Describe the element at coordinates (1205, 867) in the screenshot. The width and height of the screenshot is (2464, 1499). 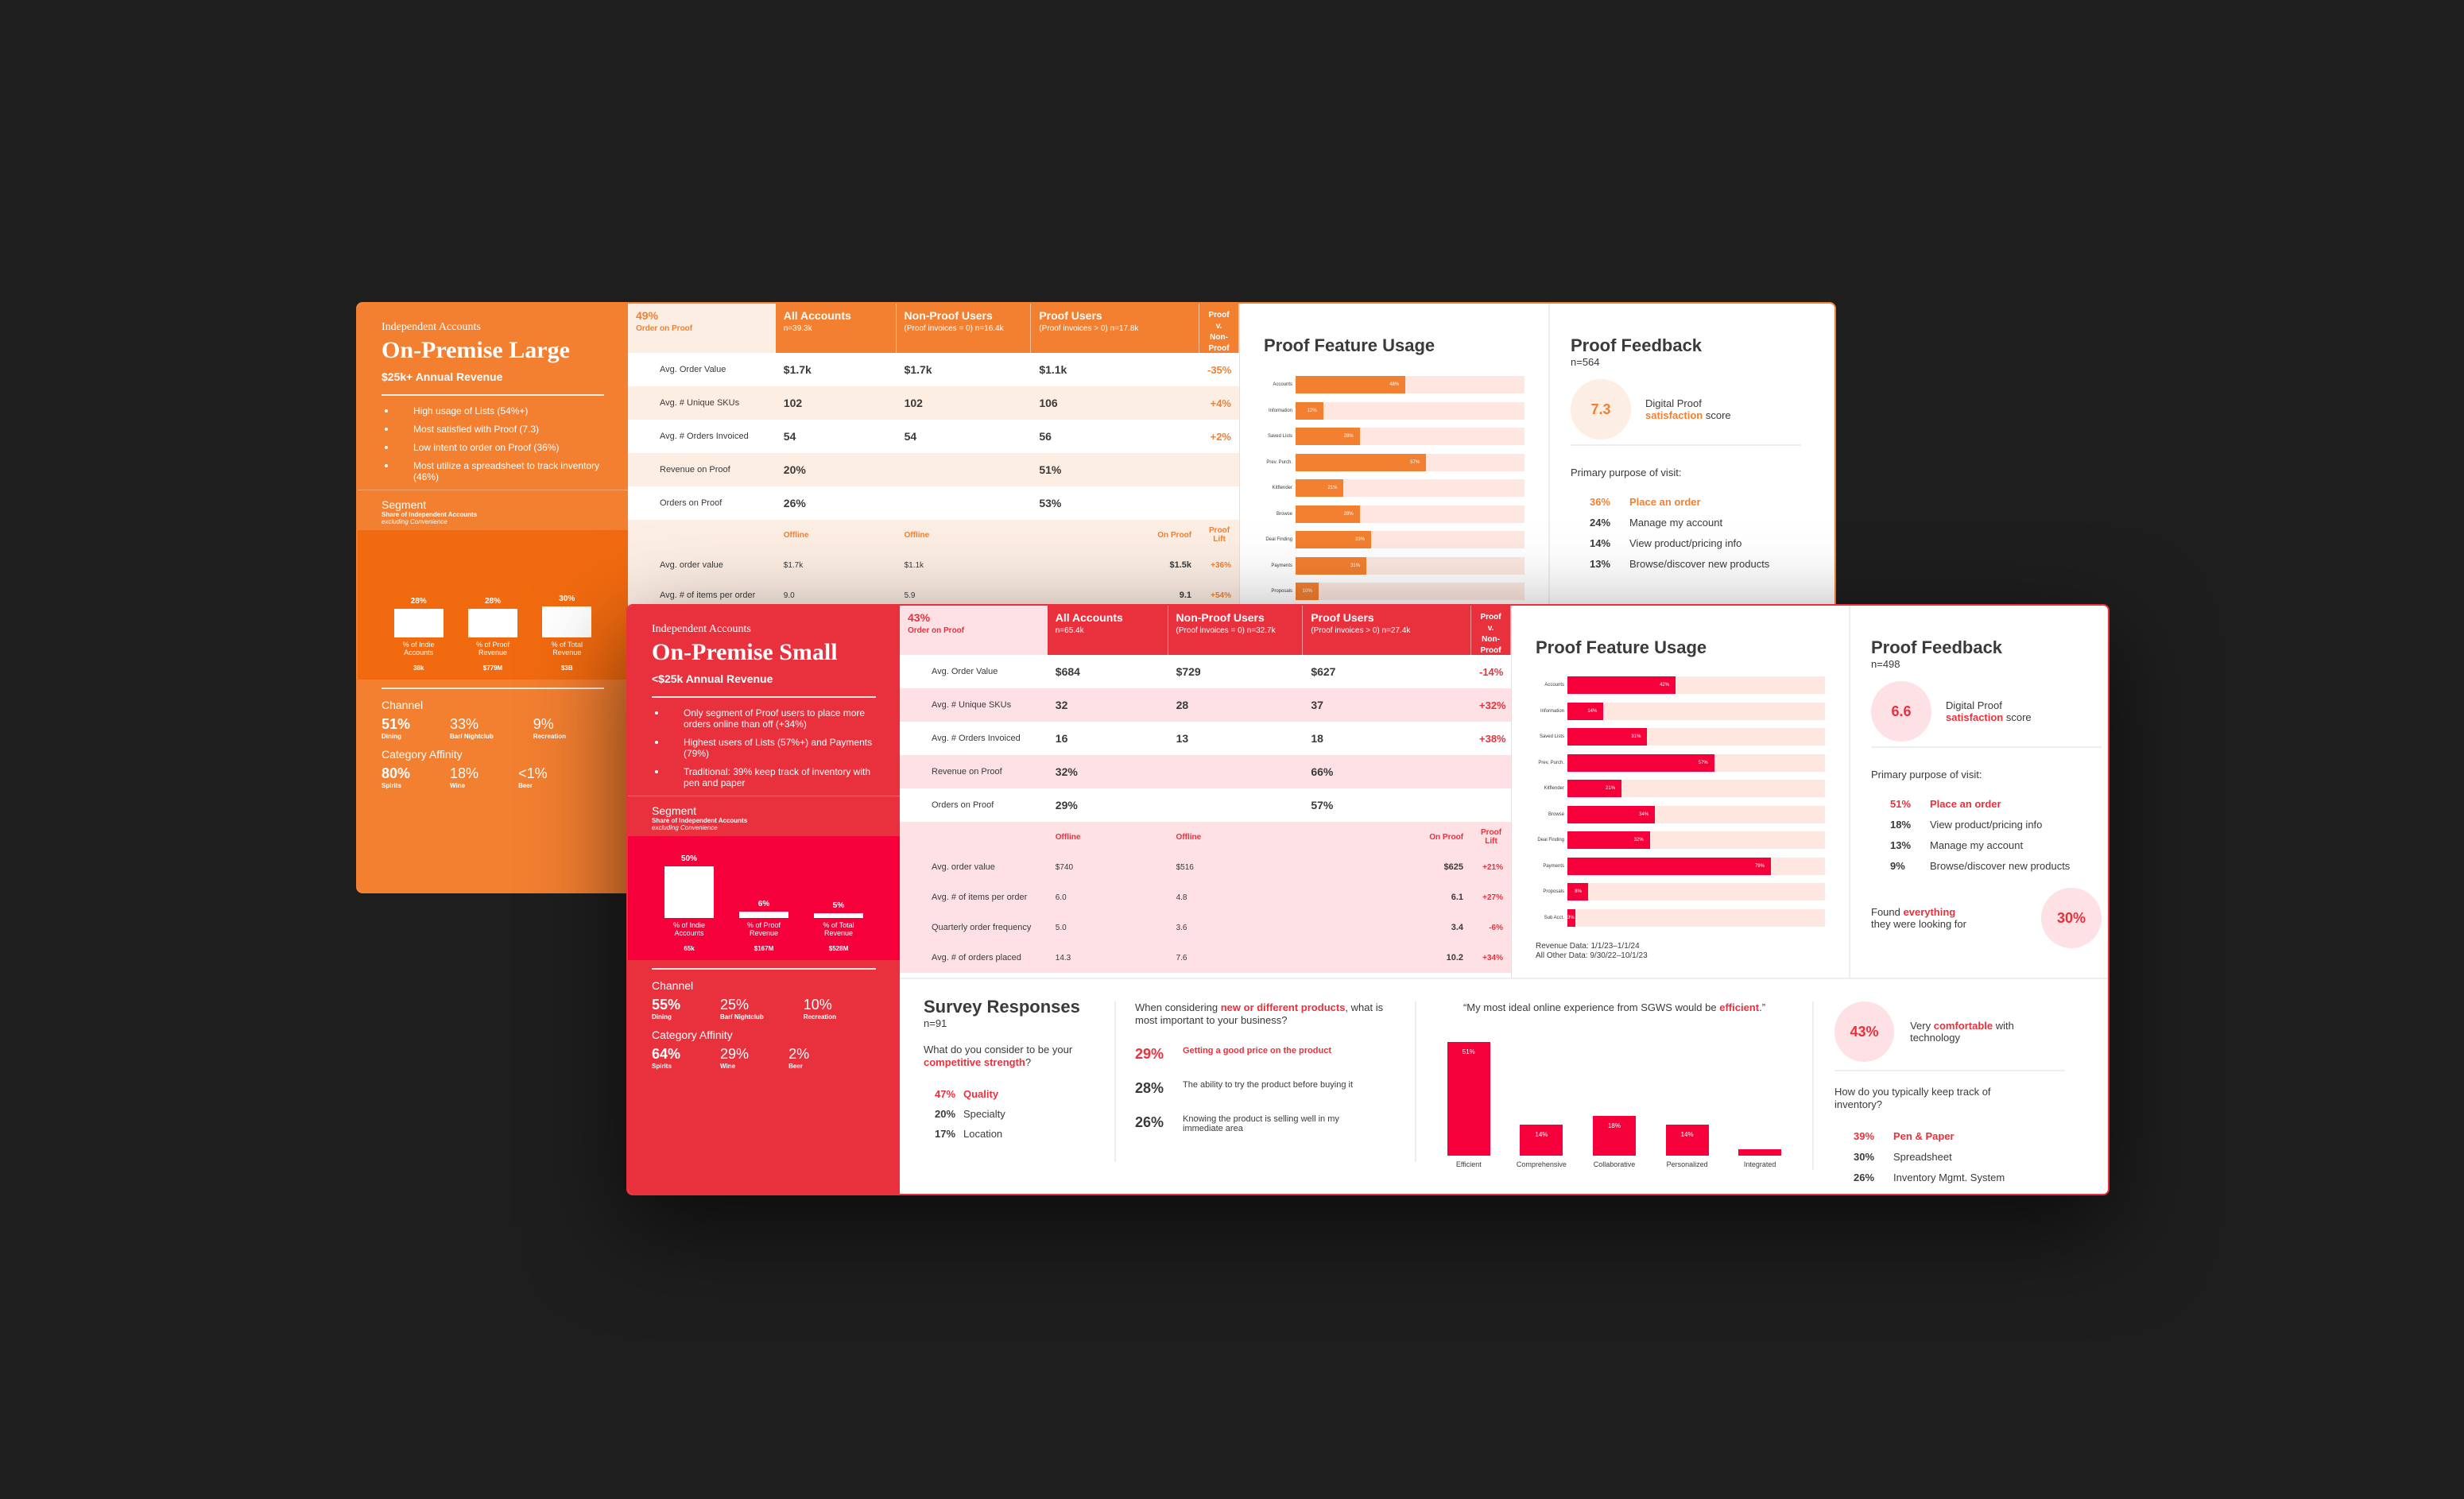
I see `table-row: Avg. order value $740 $516 $625 +21%` at that location.